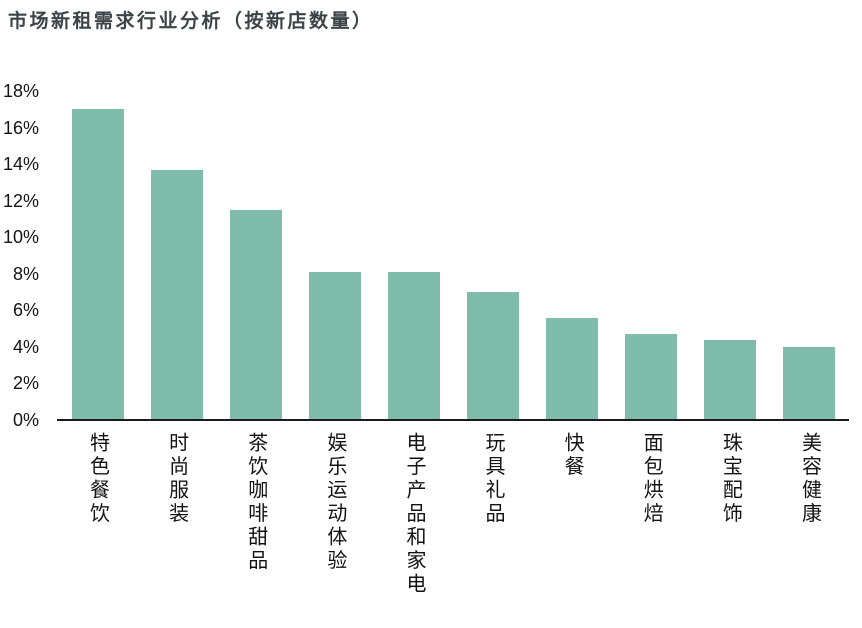  What do you see at coordinates (191, 21) in the screenshot?
I see `chart-title: 市场新租需求行业分析（按新店数量）` at bounding box center [191, 21].